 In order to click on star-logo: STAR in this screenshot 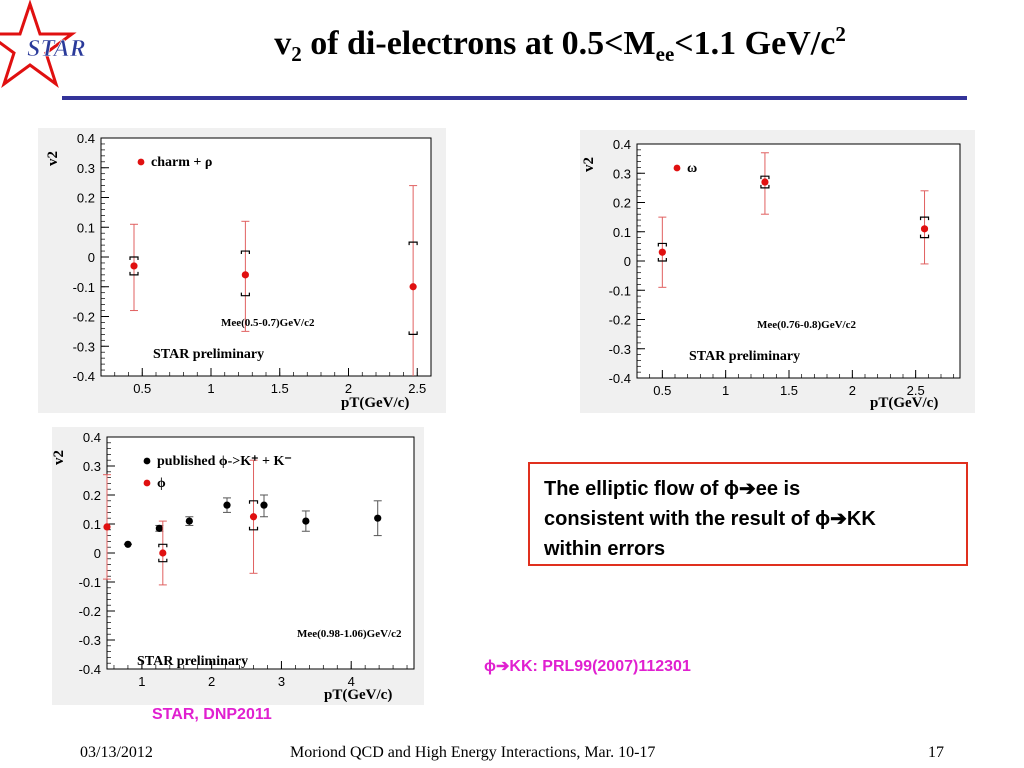, I will do `click(60, 50)`.